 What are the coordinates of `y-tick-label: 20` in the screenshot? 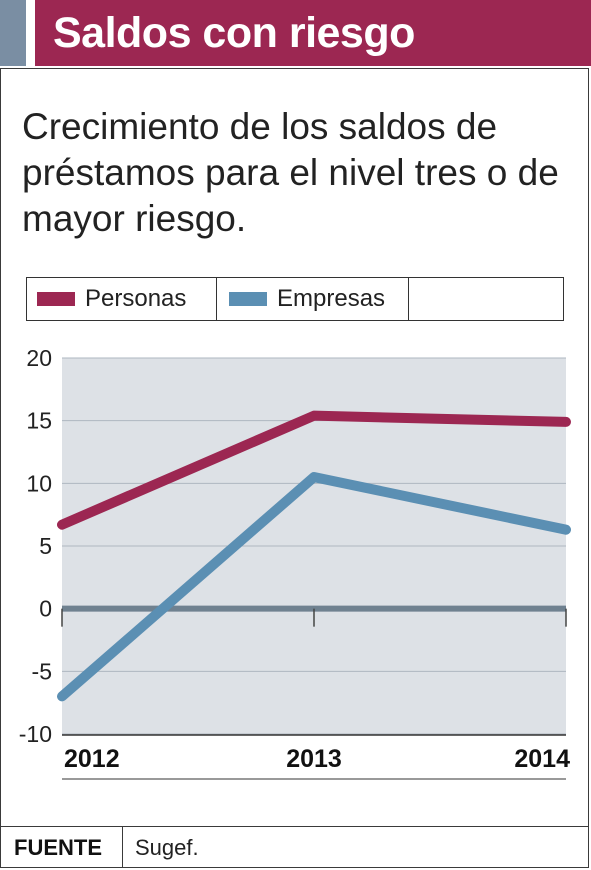 It's located at (39, 358).